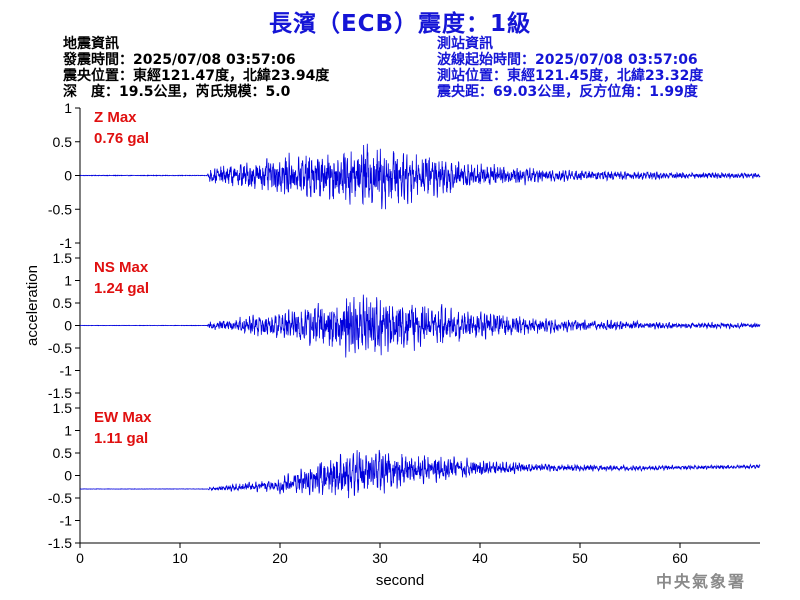 The width and height of the screenshot is (800, 600). I want to click on y-tick-label-ns: -1, so click(66, 371).